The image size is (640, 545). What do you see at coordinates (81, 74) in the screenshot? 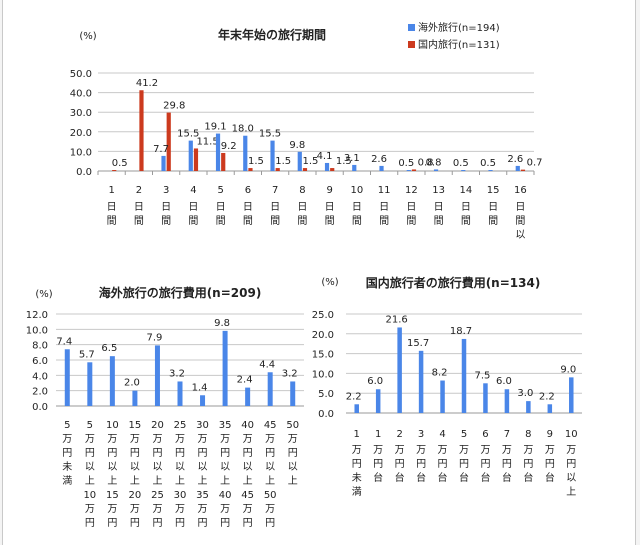
I see `y-tick-label: 50.0` at bounding box center [81, 74].